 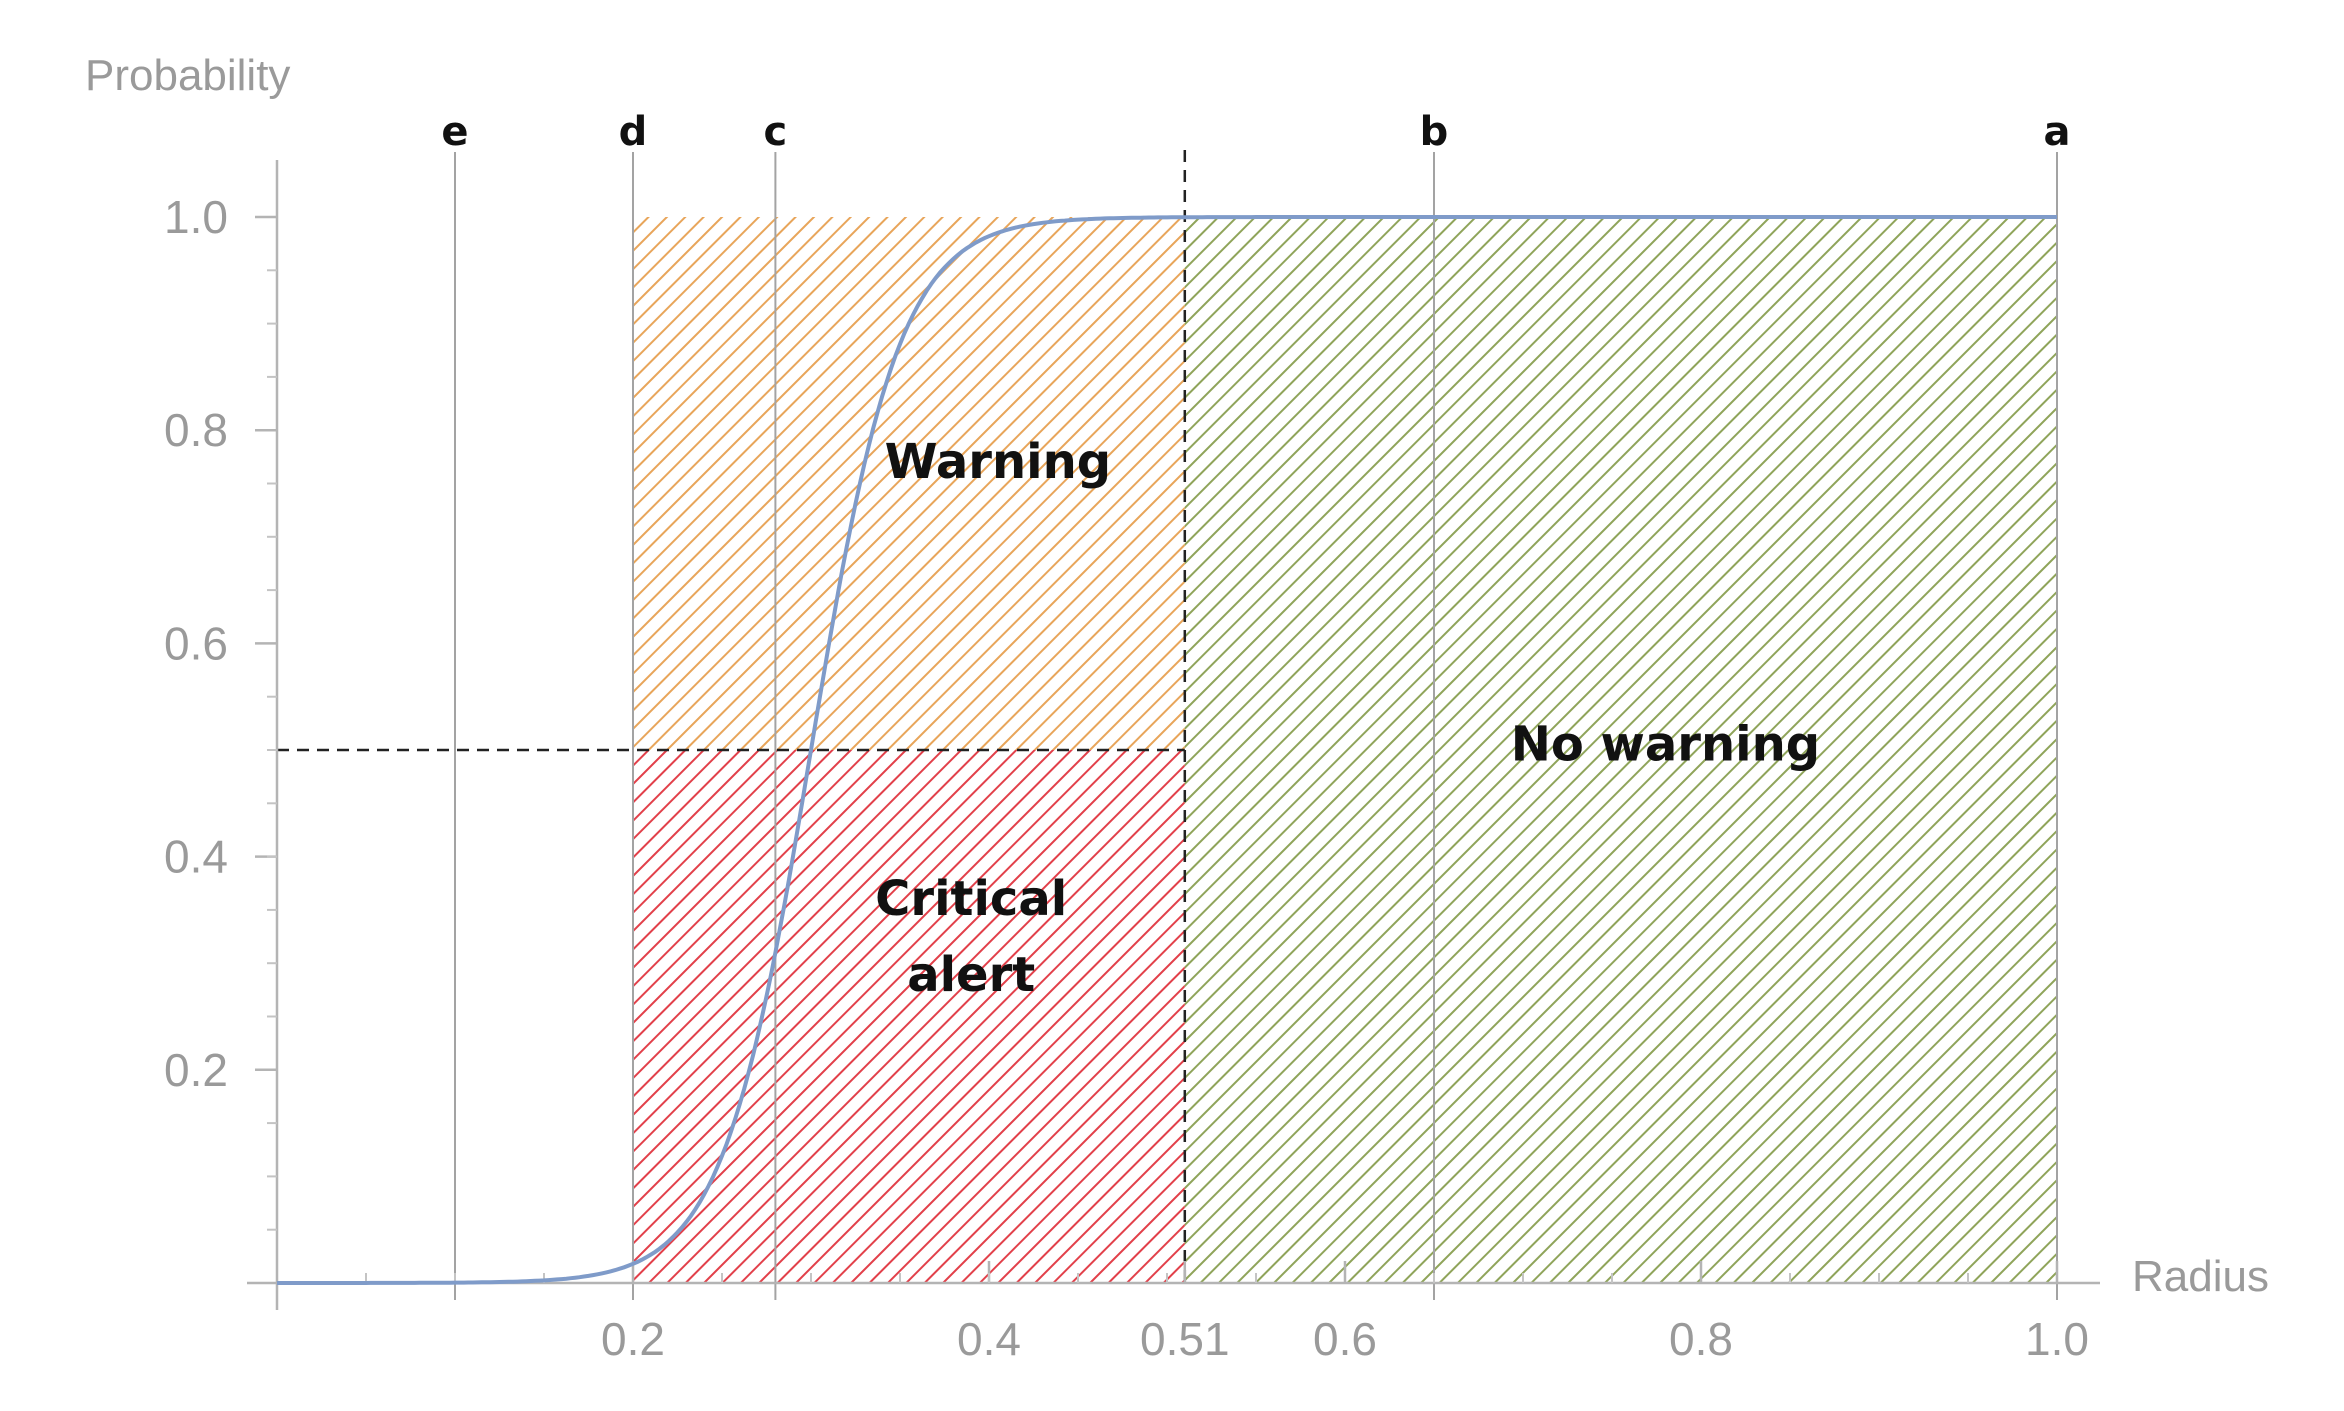 I want to click on y-axis-label: Probability, so click(x=187, y=75).